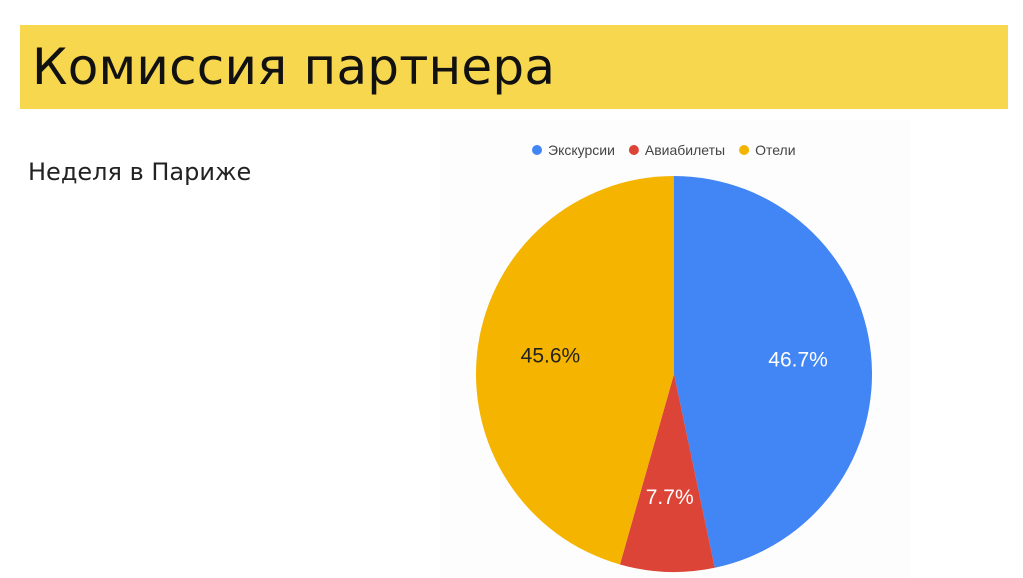  Describe the element at coordinates (775, 150) in the screenshot. I see `legend-label-3: Отели` at that location.